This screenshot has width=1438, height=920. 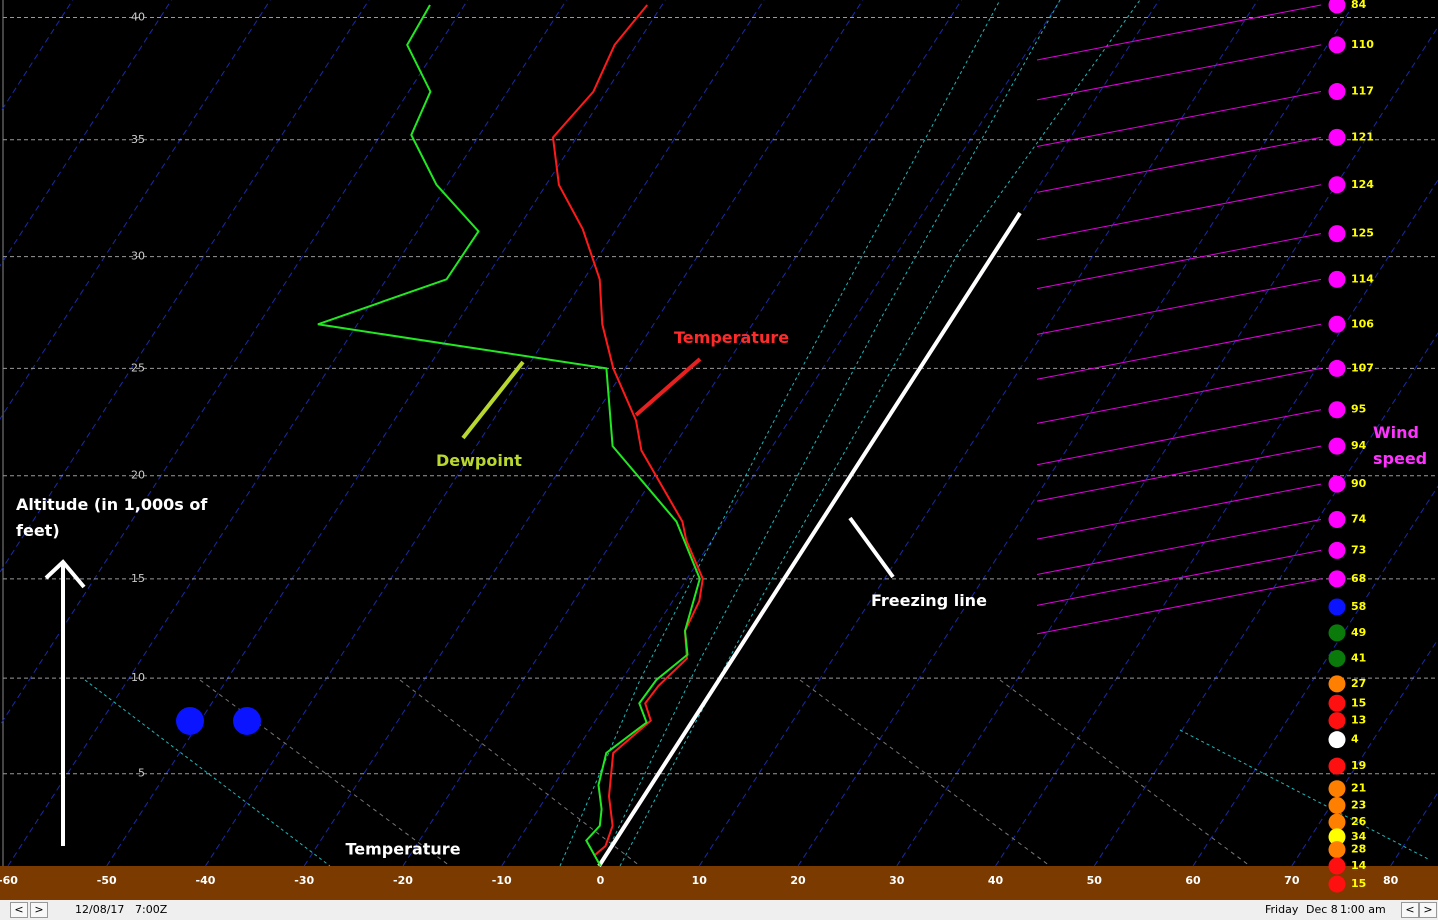 What do you see at coordinates (138, 139) in the screenshot?
I see `y-tick-label: 35` at bounding box center [138, 139].